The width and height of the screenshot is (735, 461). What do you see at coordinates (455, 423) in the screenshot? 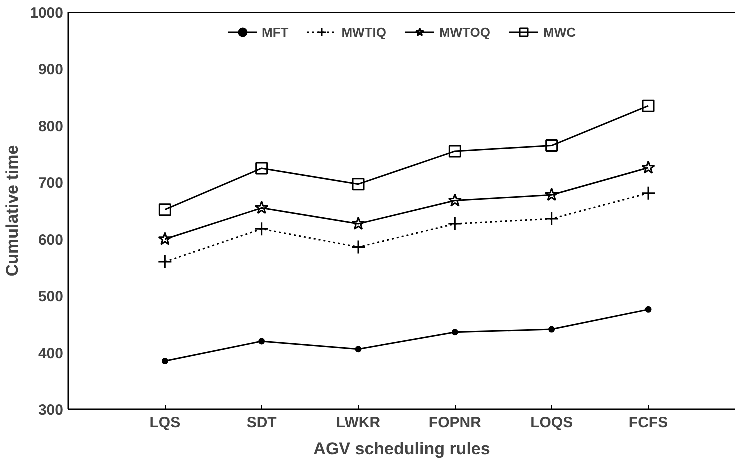
I see `x-tick-label: FOPNR` at bounding box center [455, 423].